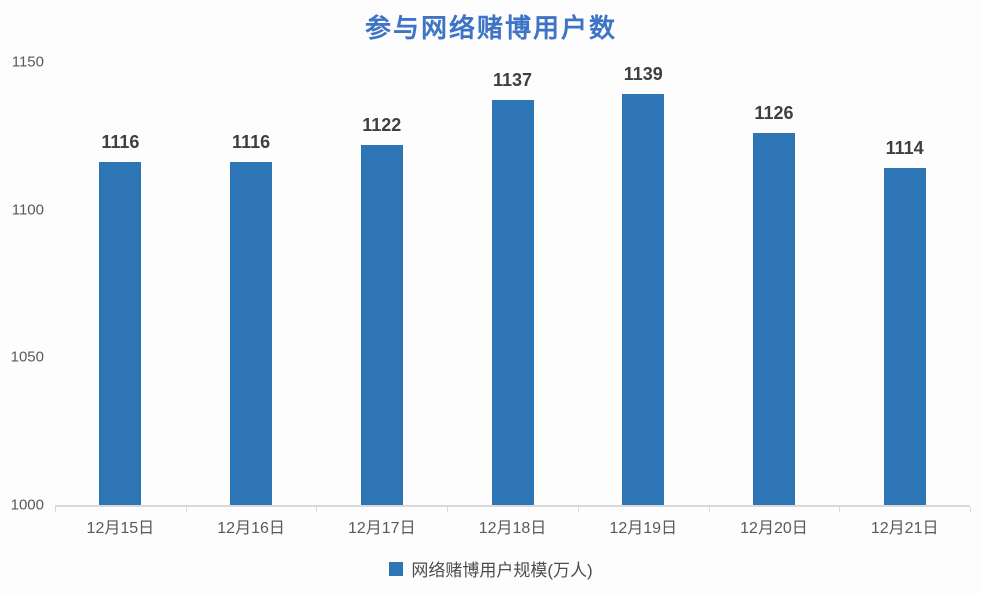  What do you see at coordinates (904, 148) in the screenshot?
I see `bar-value-label: 1114` at bounding box center [904, 148].